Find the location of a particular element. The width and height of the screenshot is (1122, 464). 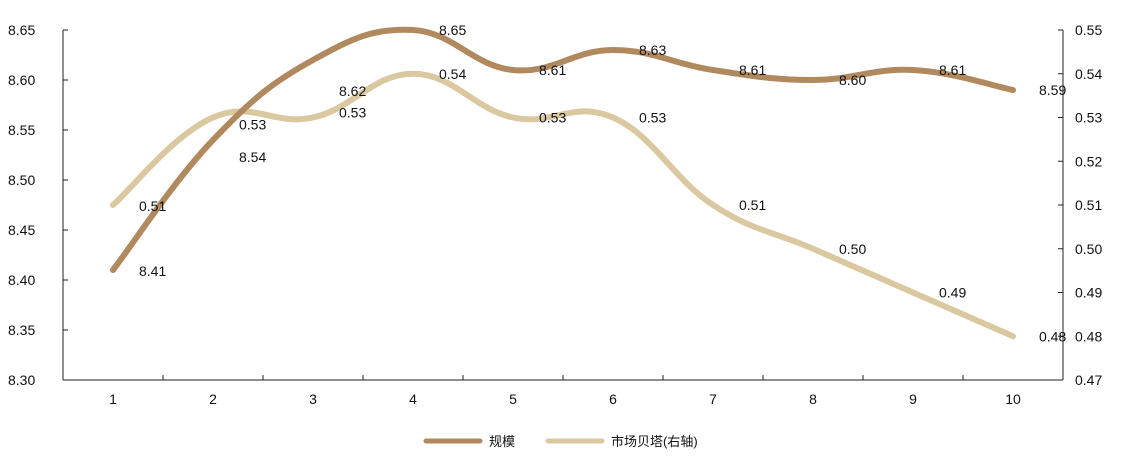

x-tick-label: 1 is located at coordinates (113, 399).